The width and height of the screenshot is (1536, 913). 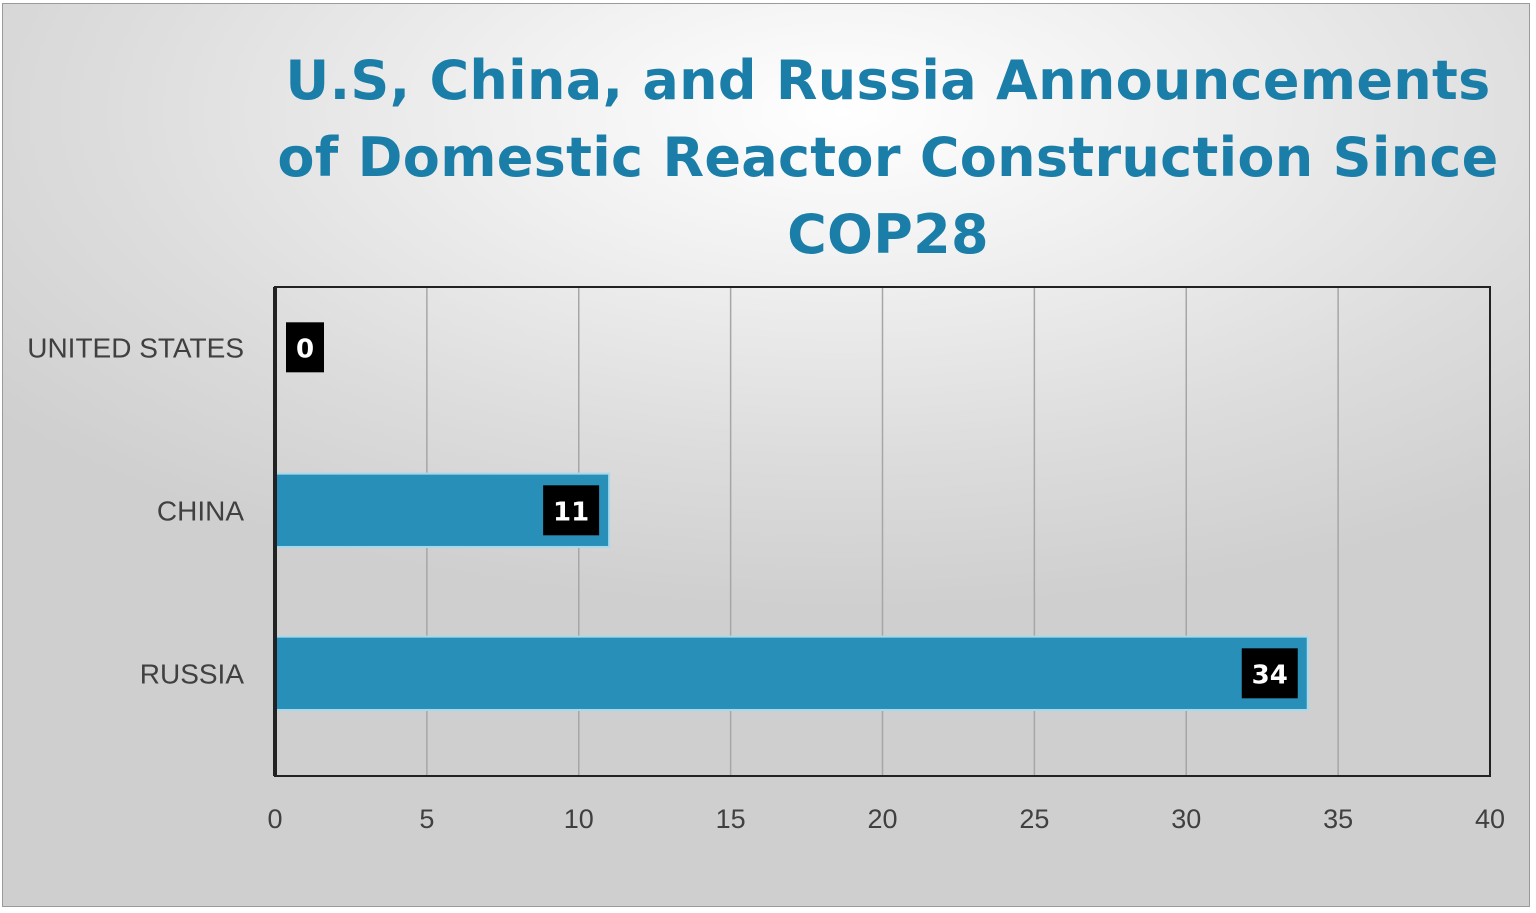 I want to click on data-label: 11, so click(x=571, y=512).